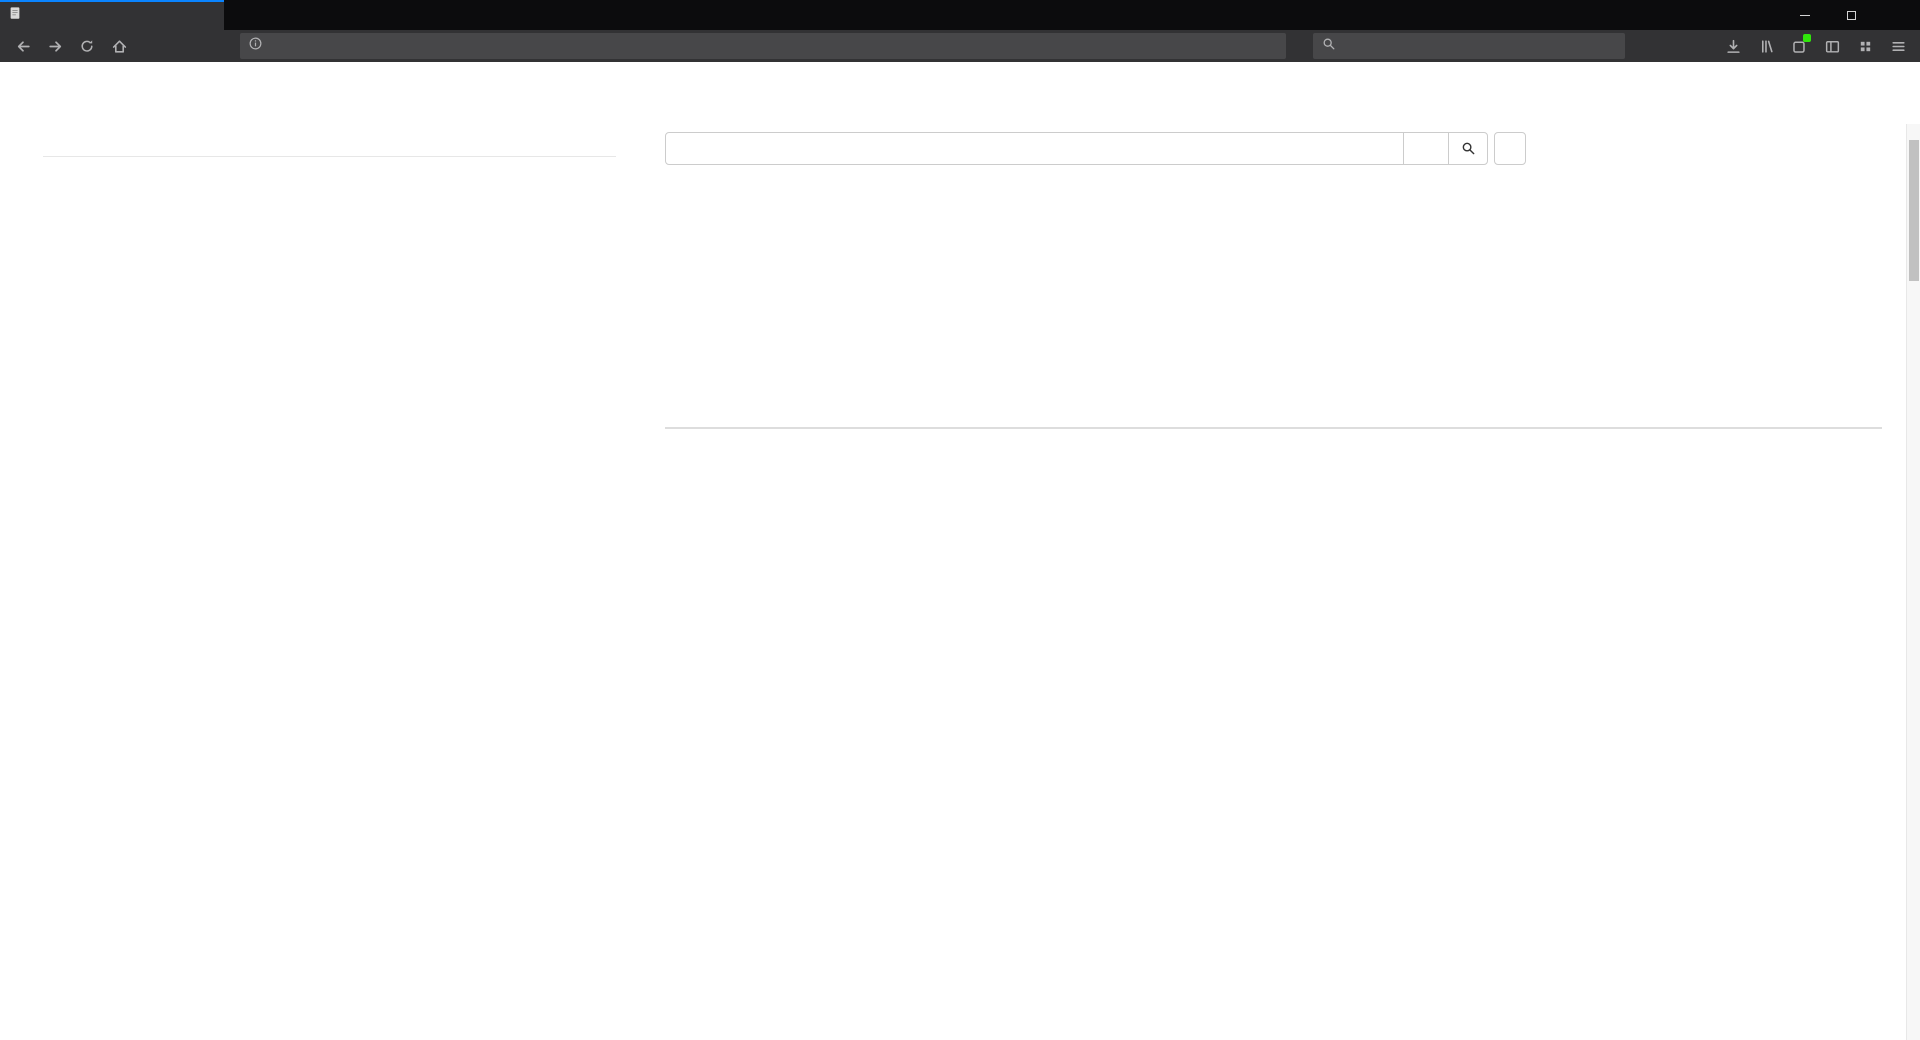  What do you see at coordinates (1898, 46) in the screenshot?
I see `menu-icon` at bounding box center [1898, 46].